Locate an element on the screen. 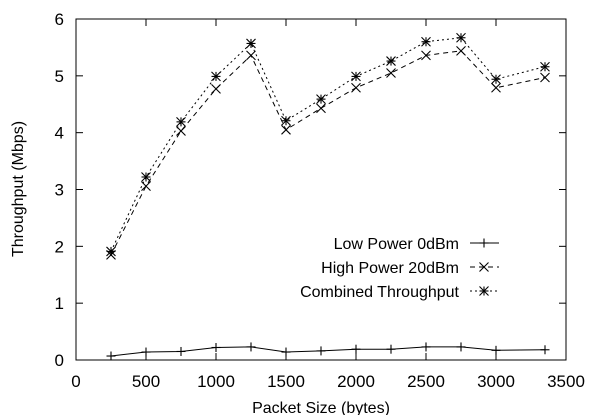 This screenshot has width=596, height=415. x-tick-label: 500 is located at coordinates (146, 381).